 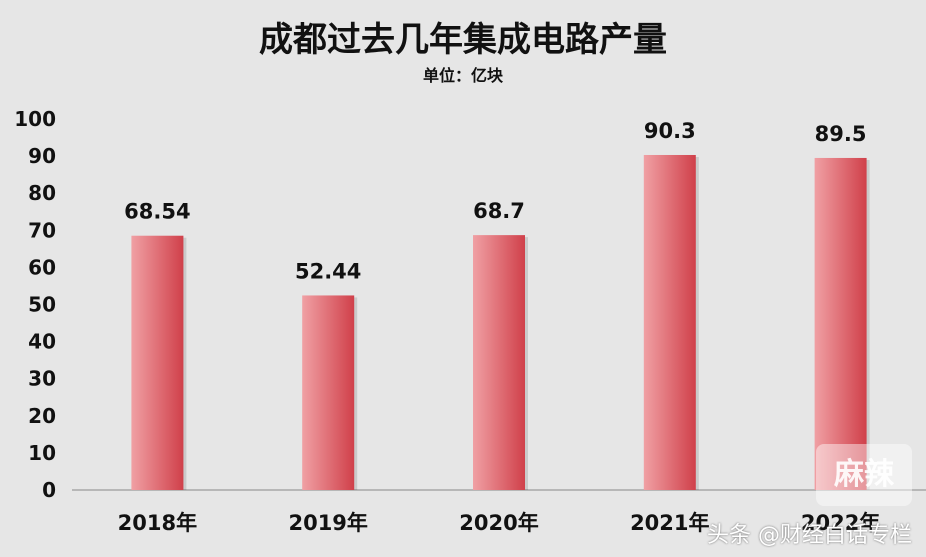 What do you see at coordinates (462, 75) in the screenshot?
I see `chart-subtitle: 单位：亿块` at bounding box center [462, 75].